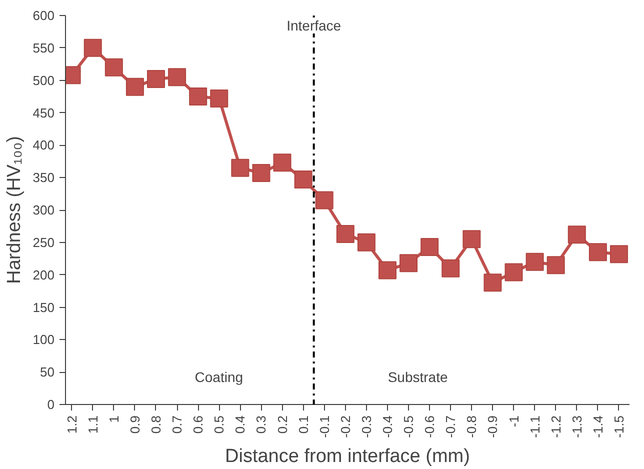  I want to click on x-tick-label: -1.4, so click(598, 426).